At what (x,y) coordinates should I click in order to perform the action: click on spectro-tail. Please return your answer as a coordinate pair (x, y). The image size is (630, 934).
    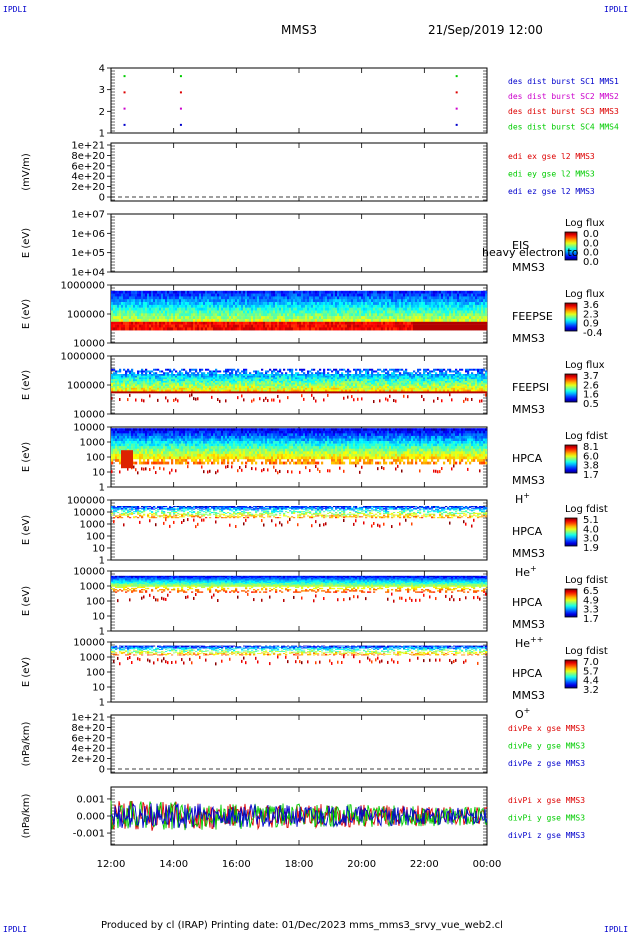
    Looking at the image, I should click on (388, 400).